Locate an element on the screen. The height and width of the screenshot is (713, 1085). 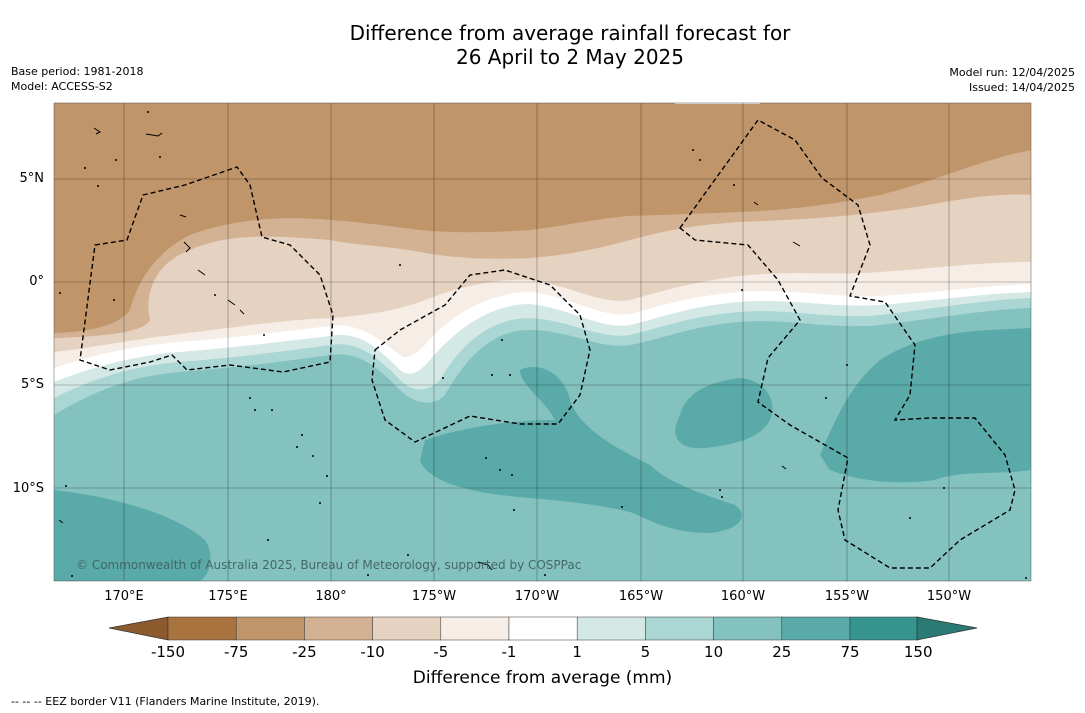
lat-label-5n: 5°N is located at coordinates (32, 178).